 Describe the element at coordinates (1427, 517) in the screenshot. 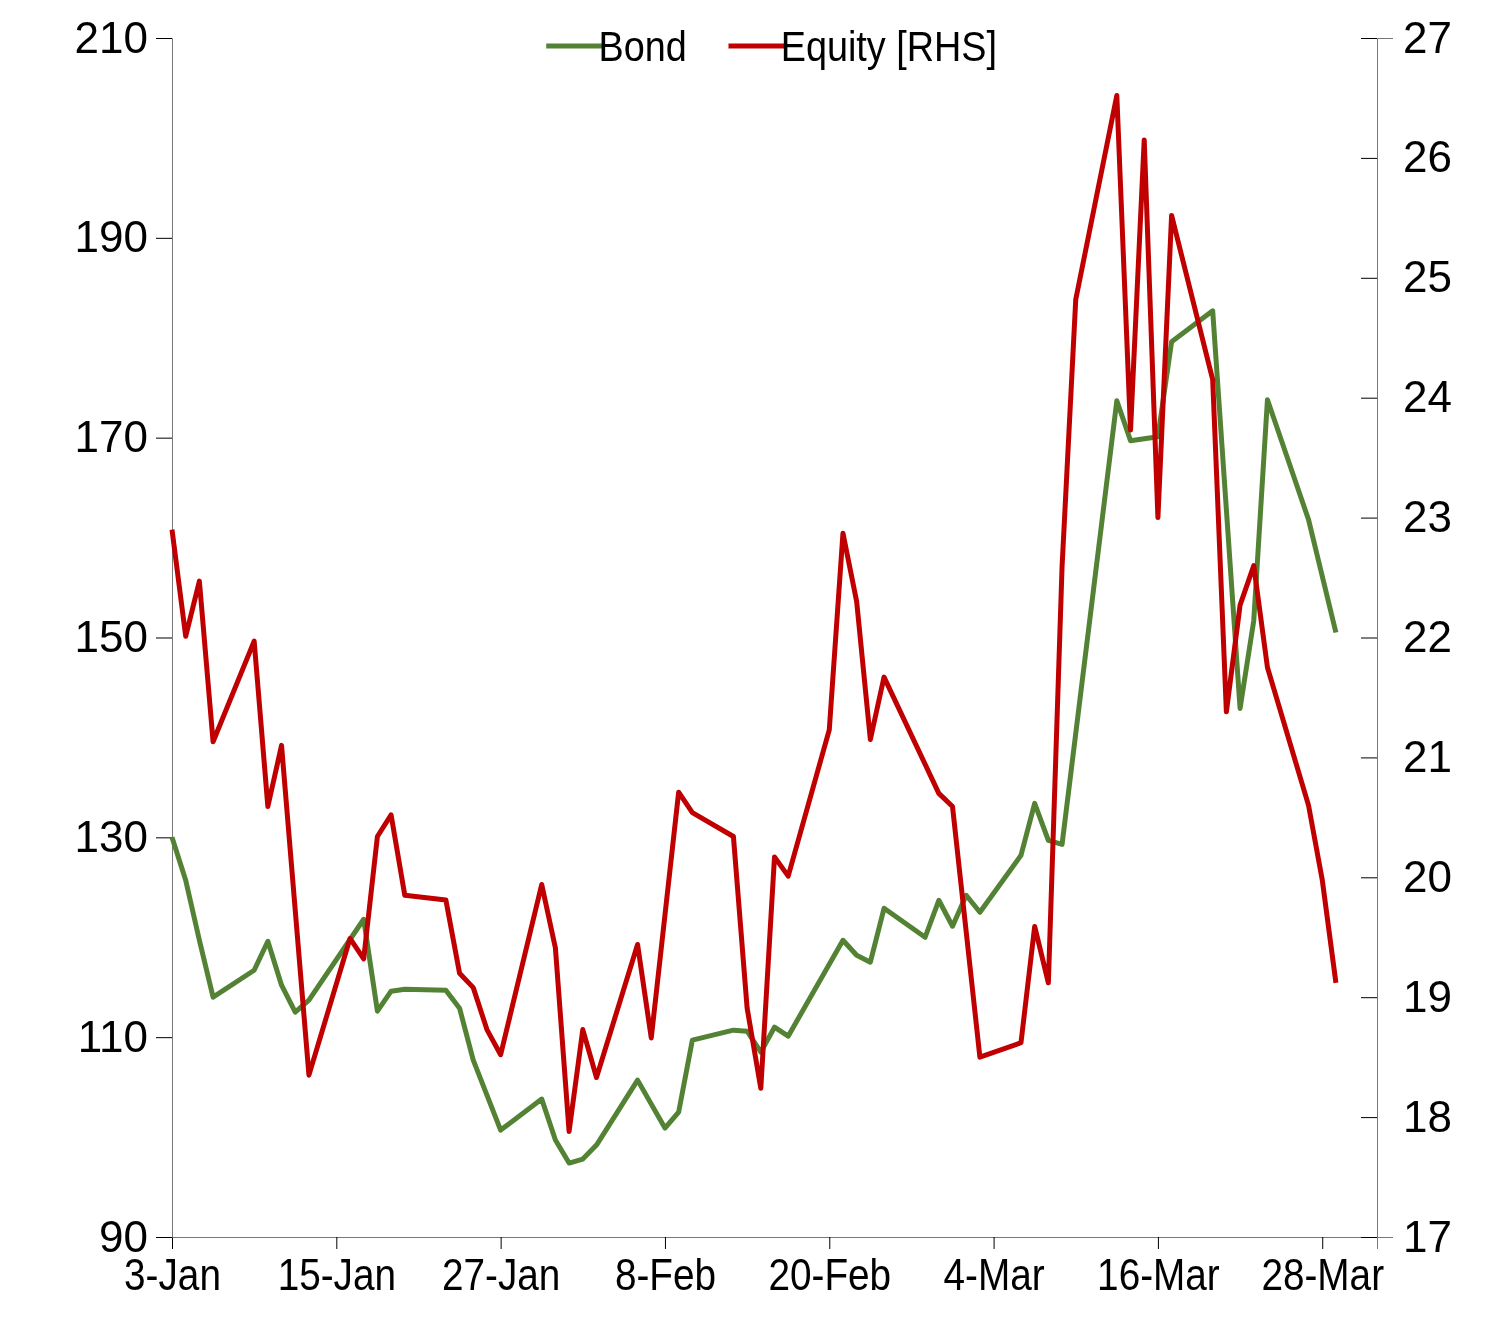

I see `y2-tick-label: 23` at that location.